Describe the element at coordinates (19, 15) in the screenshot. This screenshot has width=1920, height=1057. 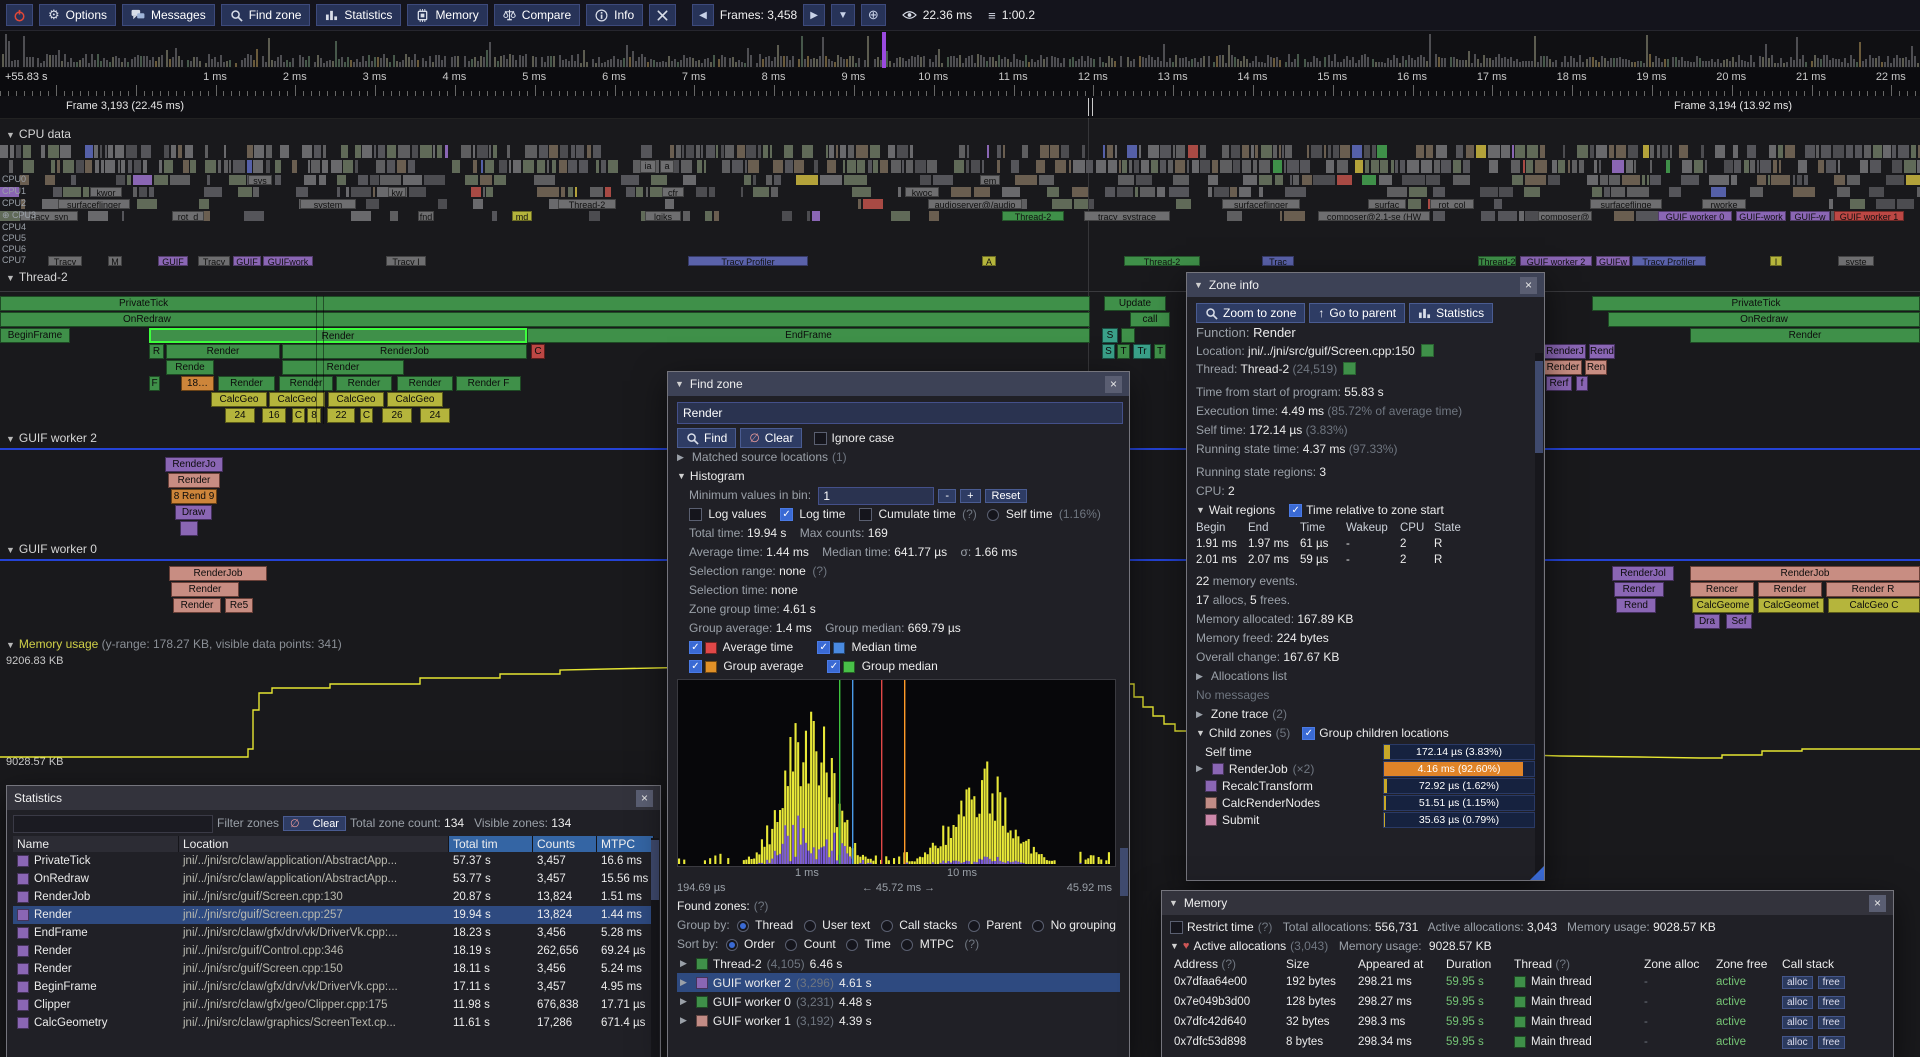
I see `power-button` at that location.